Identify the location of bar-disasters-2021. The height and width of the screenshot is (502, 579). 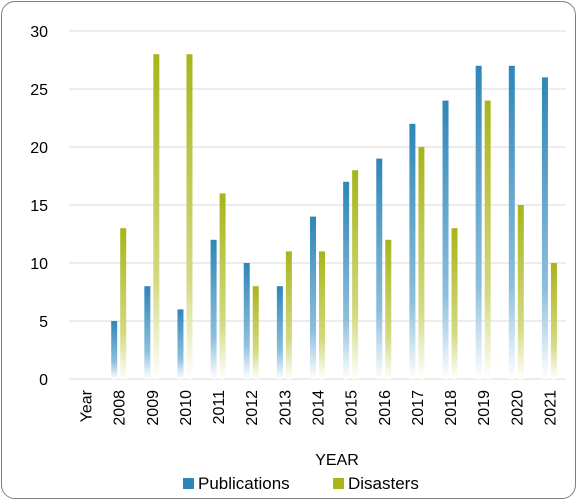
(553, 321).